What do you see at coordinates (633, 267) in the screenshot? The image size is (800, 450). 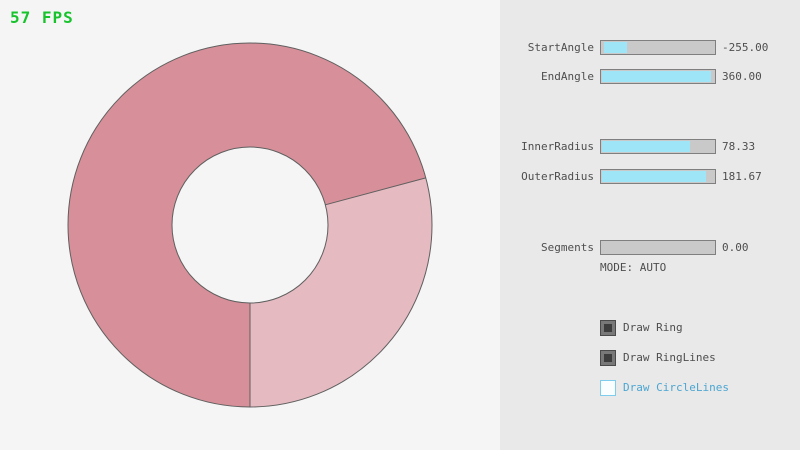 I see `mode-label: MODE: AUTO` at bounding box center [633, 267].